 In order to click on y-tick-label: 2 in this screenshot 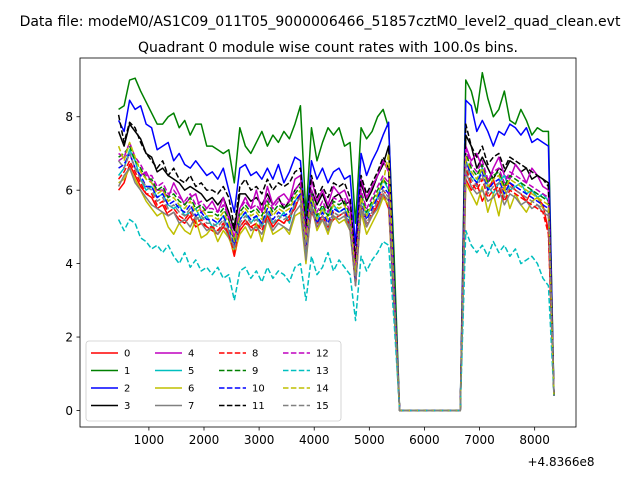, I will do `click(69, 338)`.